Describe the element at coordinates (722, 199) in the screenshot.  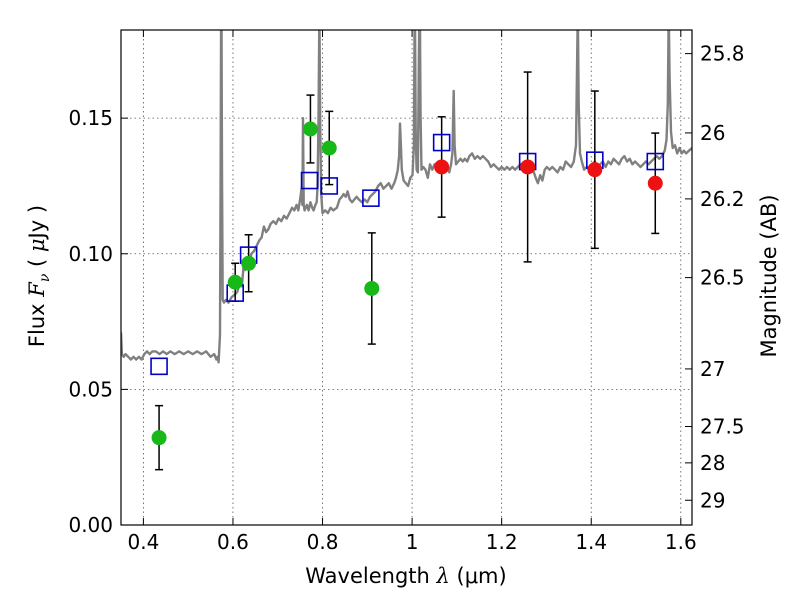
I see `right-tick-label: 26.2` at that location.